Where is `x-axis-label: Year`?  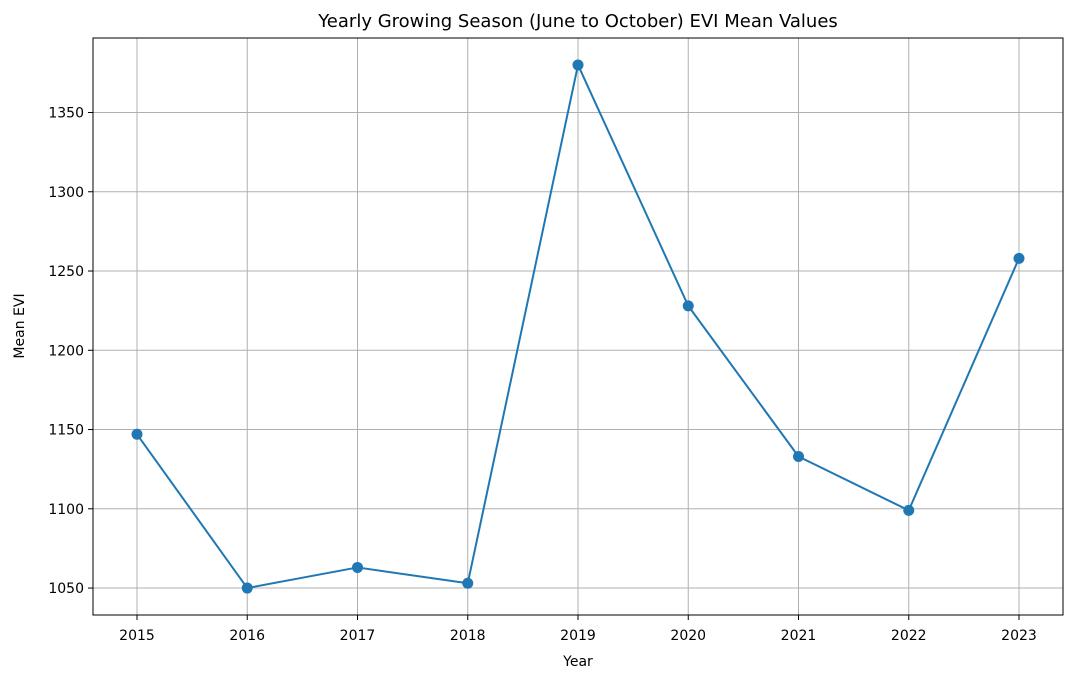 x-axis-label: Year is located at coordinates (577, 662).